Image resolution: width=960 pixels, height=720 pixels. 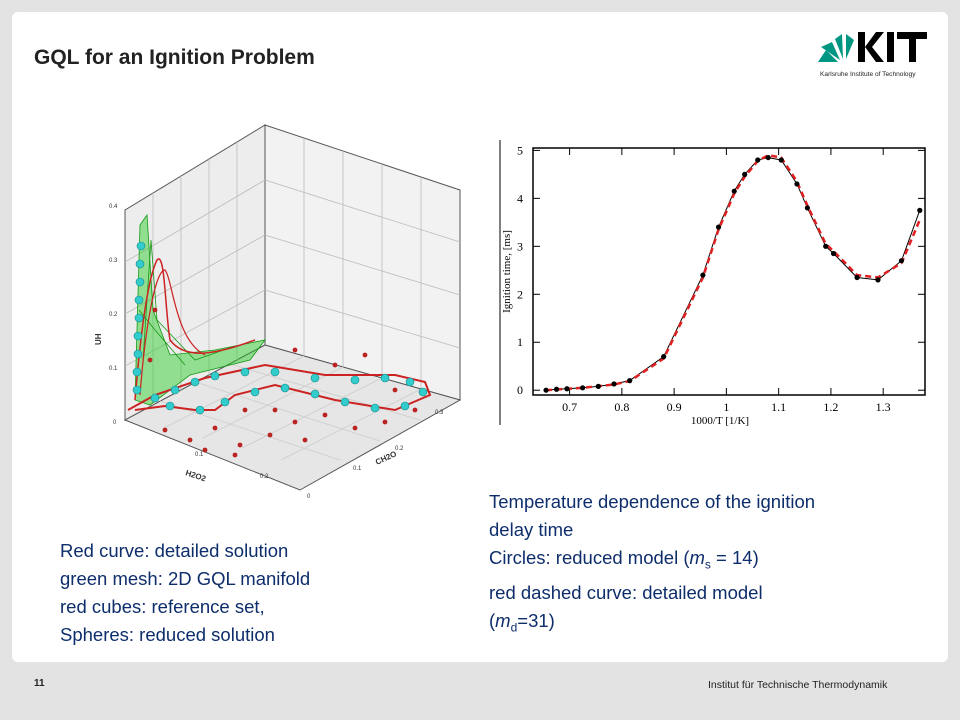 What do you see at coordinates (514, 627) in the screenshot?
I see `caption-subscript: d` at bounding box center [514, 627].